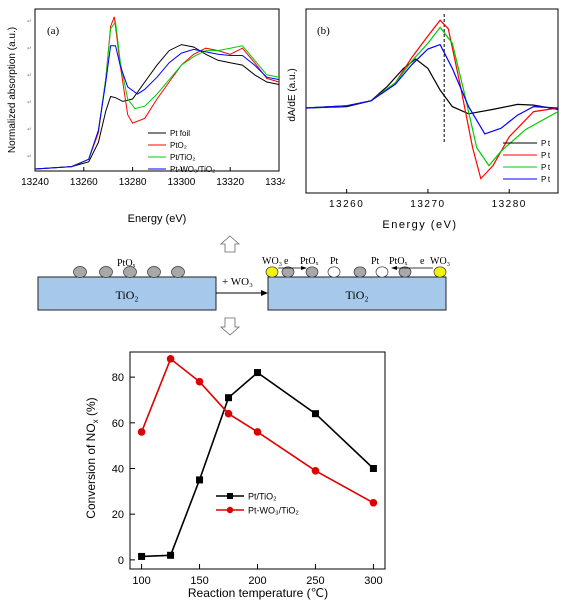 This screenshot has width=563, height=605. I want to click on up-arrow-icon, so click(230, 244).